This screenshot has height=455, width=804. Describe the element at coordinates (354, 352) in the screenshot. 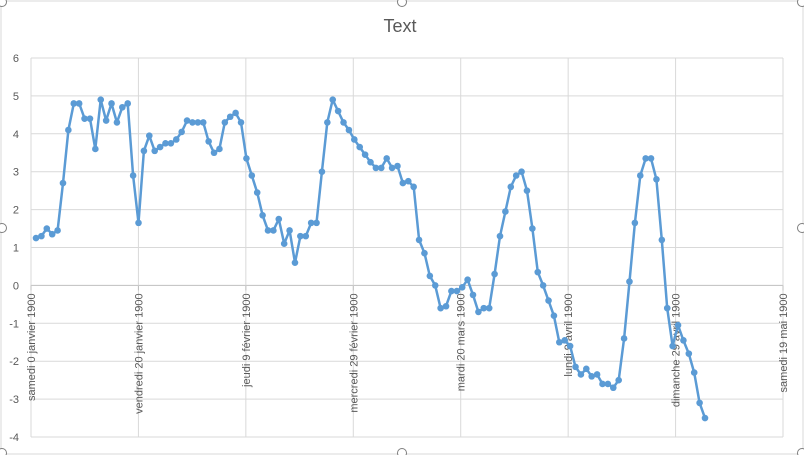

I see `x-tick-label: mercredi 29 février 1900` at that location.